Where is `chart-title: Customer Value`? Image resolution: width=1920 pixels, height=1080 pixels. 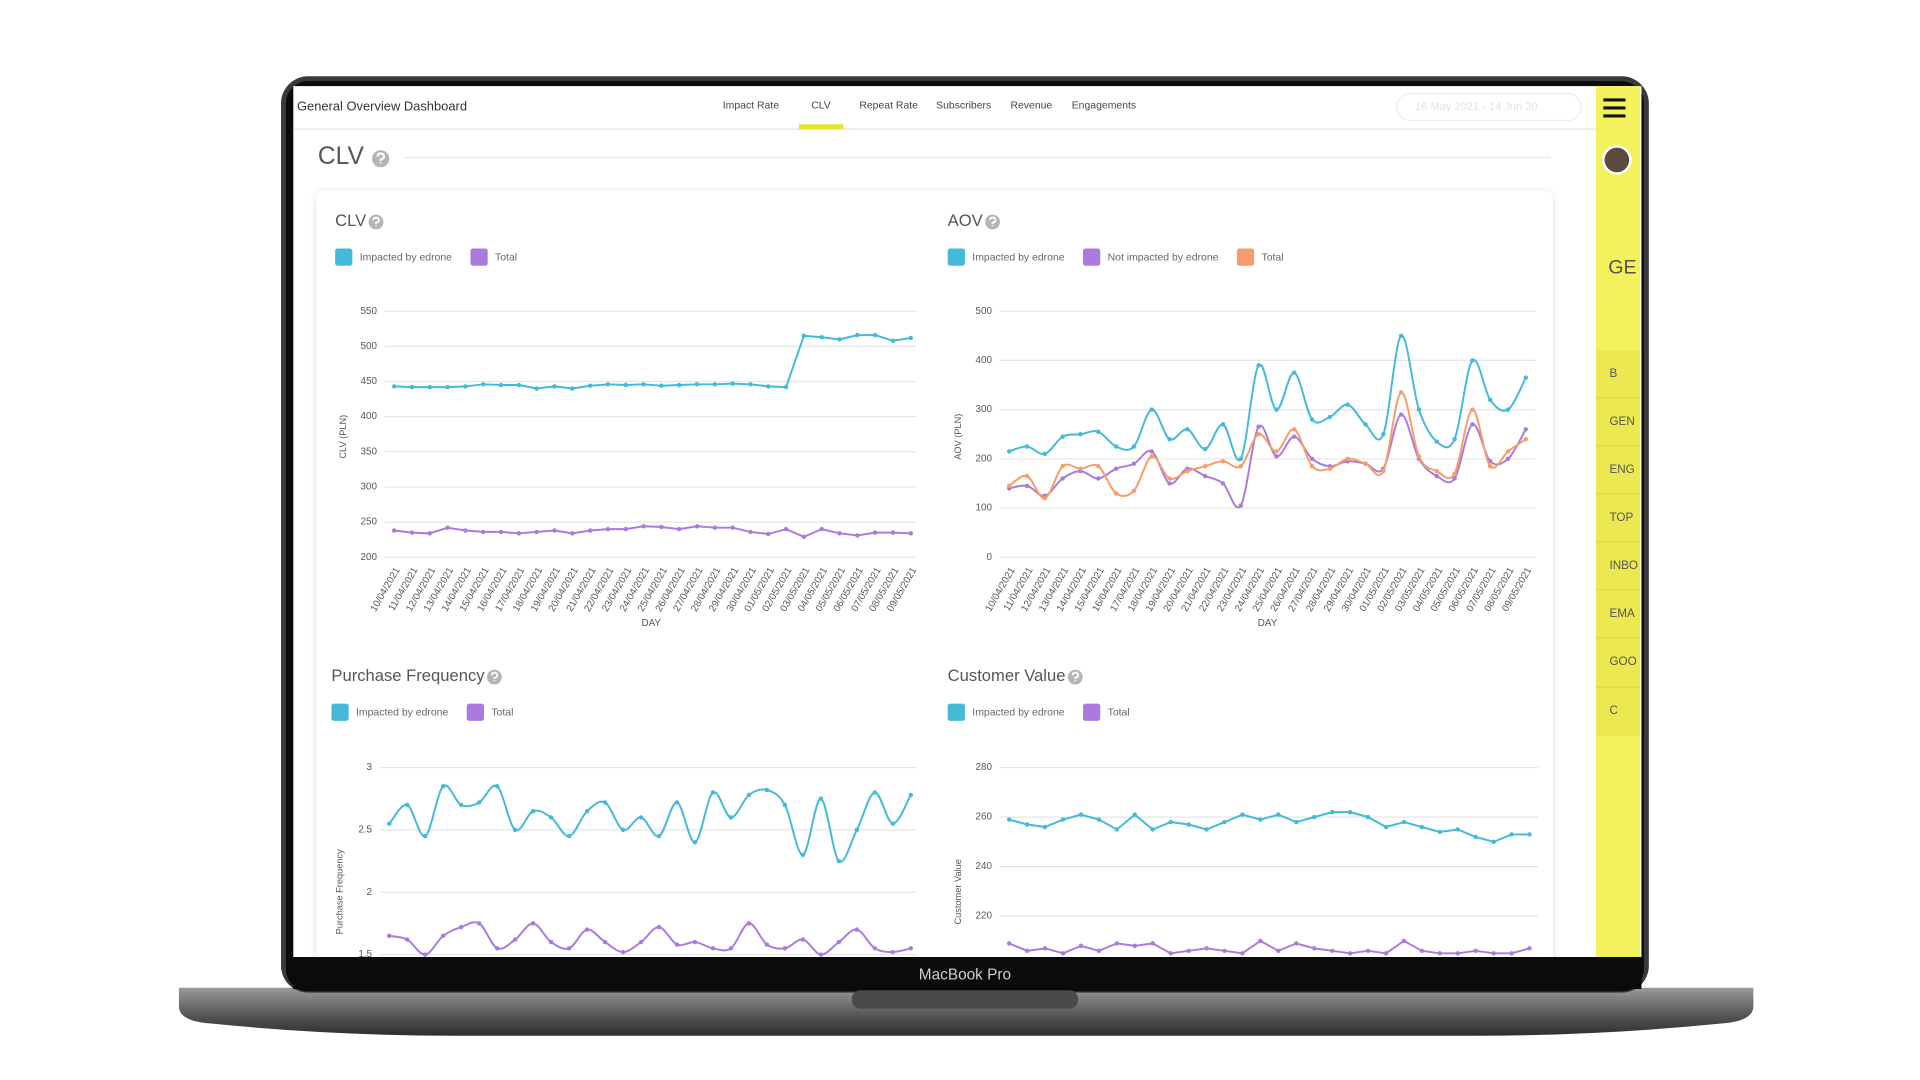 chart-title: Customer Value is located at coordinates (1007, 675).